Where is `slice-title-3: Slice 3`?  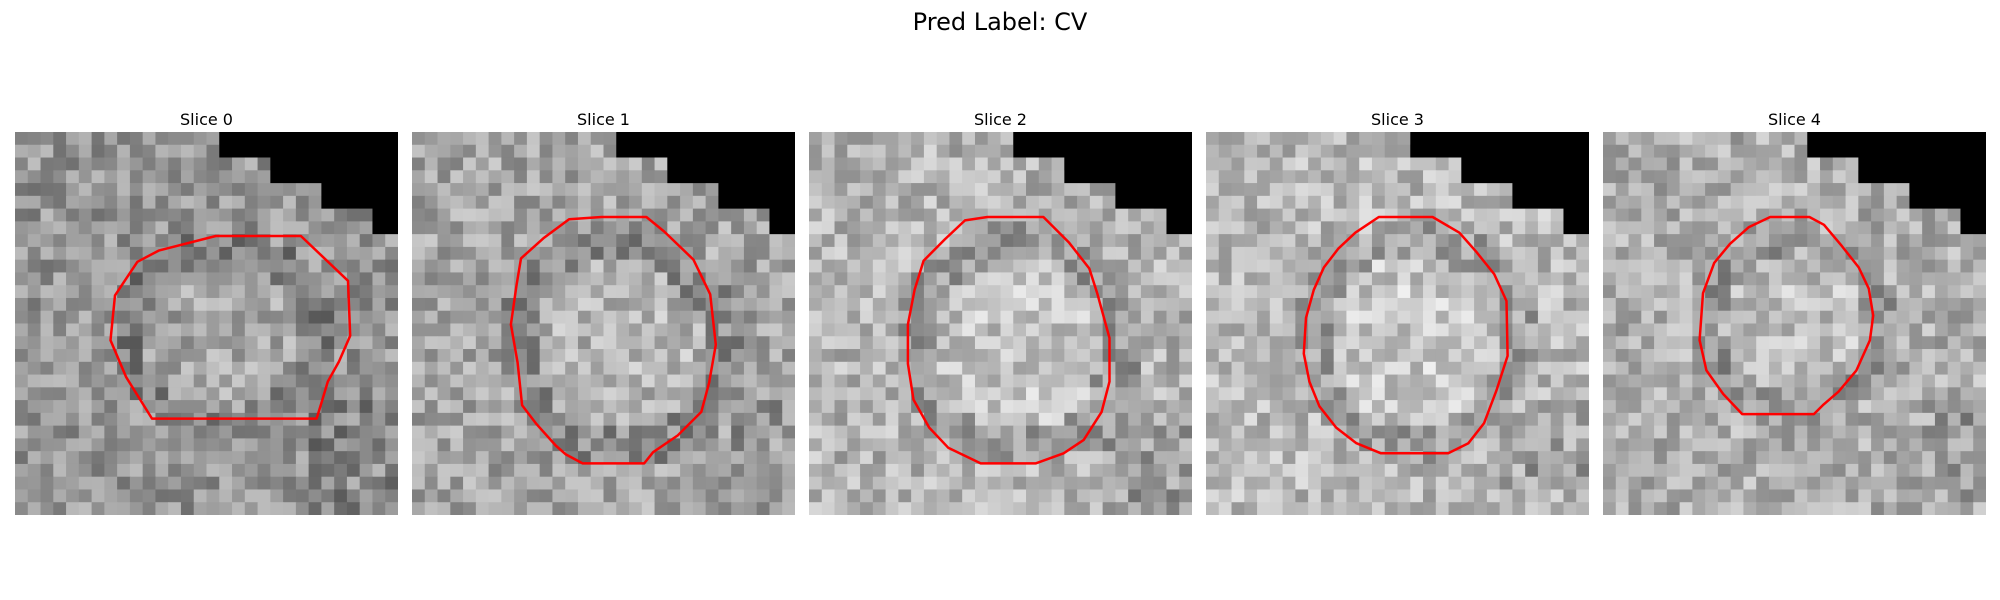
slice-title-3: Slice 3 is located at coordinates (1397, 119).